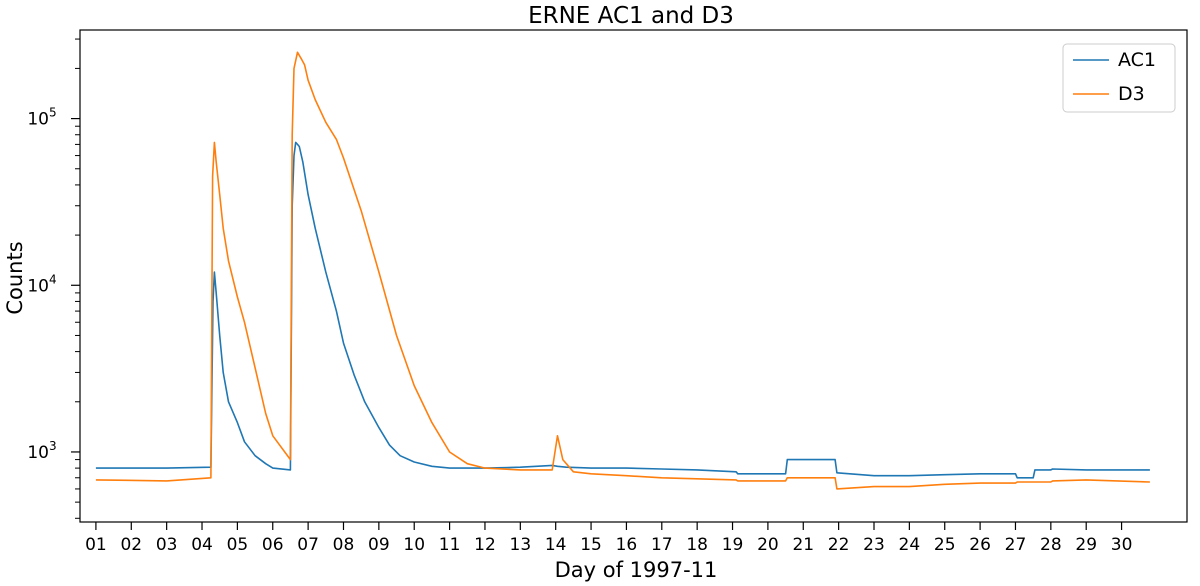  What do you see at coordinates (980, 545) in the screenshot?
I see `x-tick-label: 26` at bounding box center [980, 545].